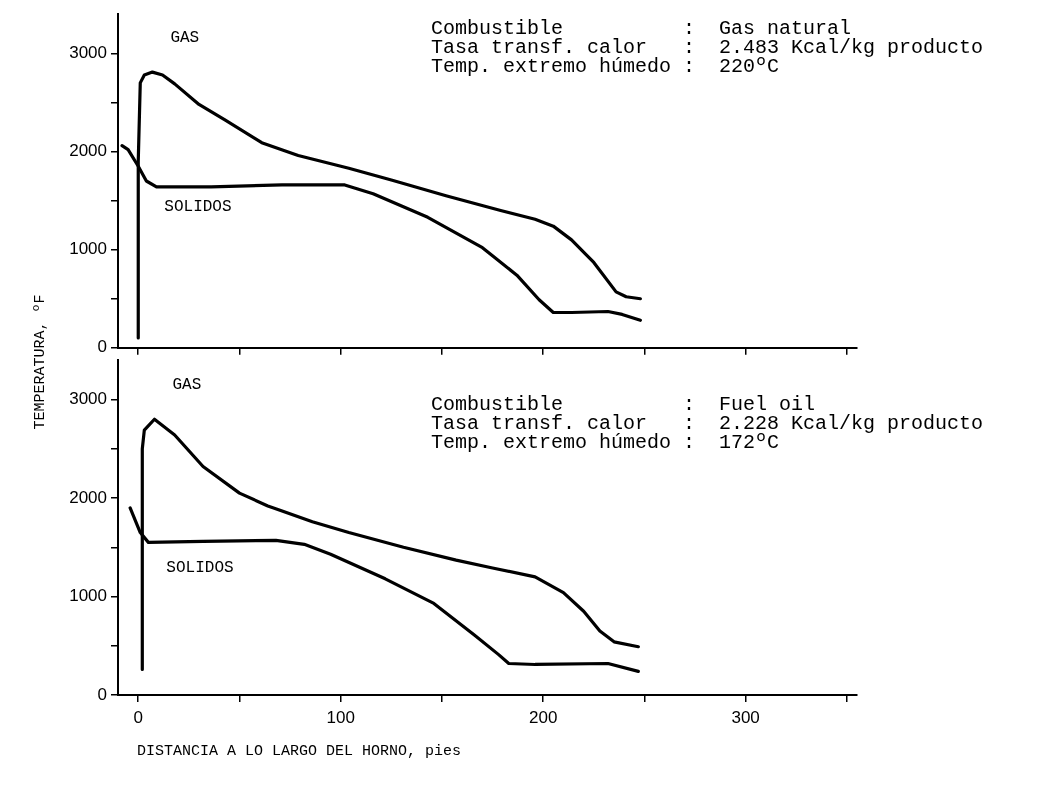 This screenshot has width=1055, height=789. What do you see at coordinates (543, 717) in the screenshot?
I see `x-tick-label: 200` at bounding box center [543, 717].